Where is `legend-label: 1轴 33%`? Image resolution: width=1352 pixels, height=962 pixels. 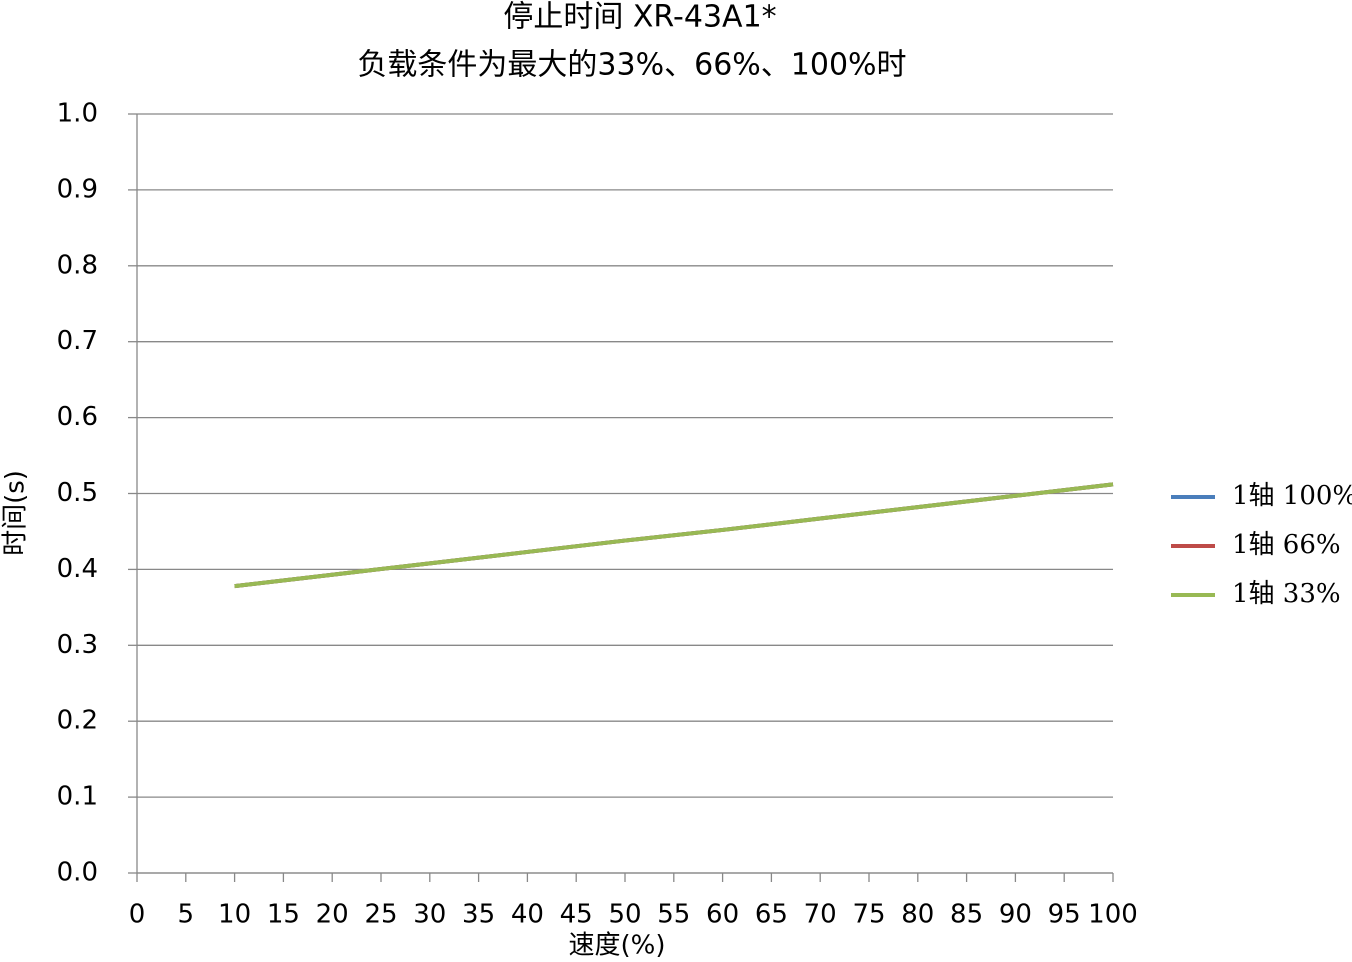
legend-label: 1轴 33% is located at coordinates (1286, 594).